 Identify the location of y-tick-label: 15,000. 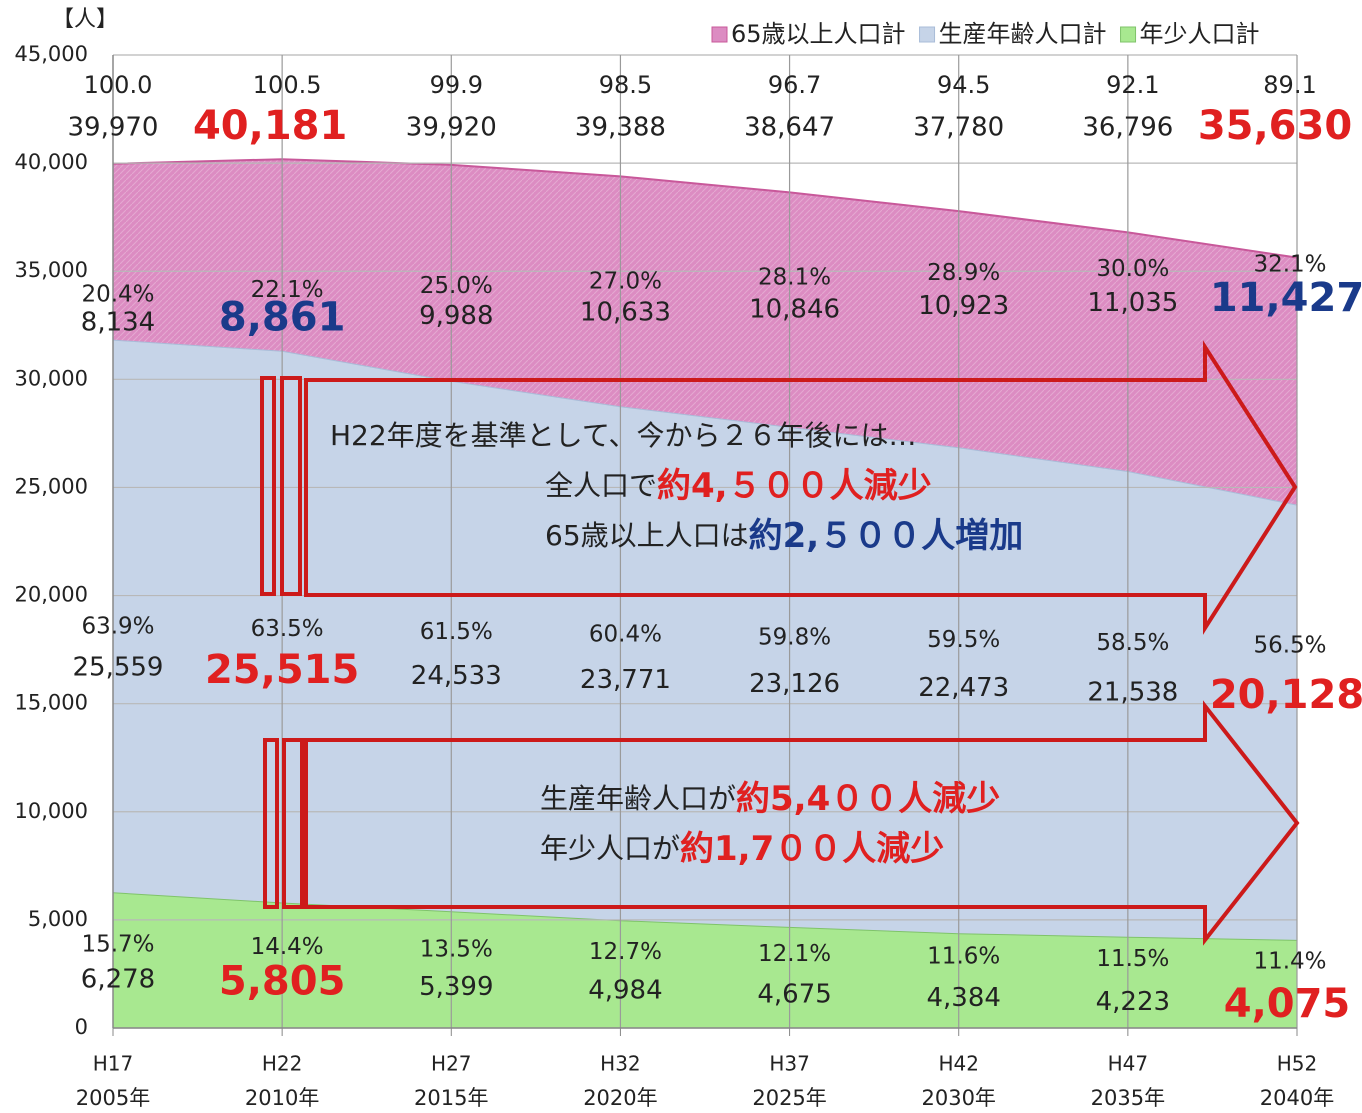
(51, 703).